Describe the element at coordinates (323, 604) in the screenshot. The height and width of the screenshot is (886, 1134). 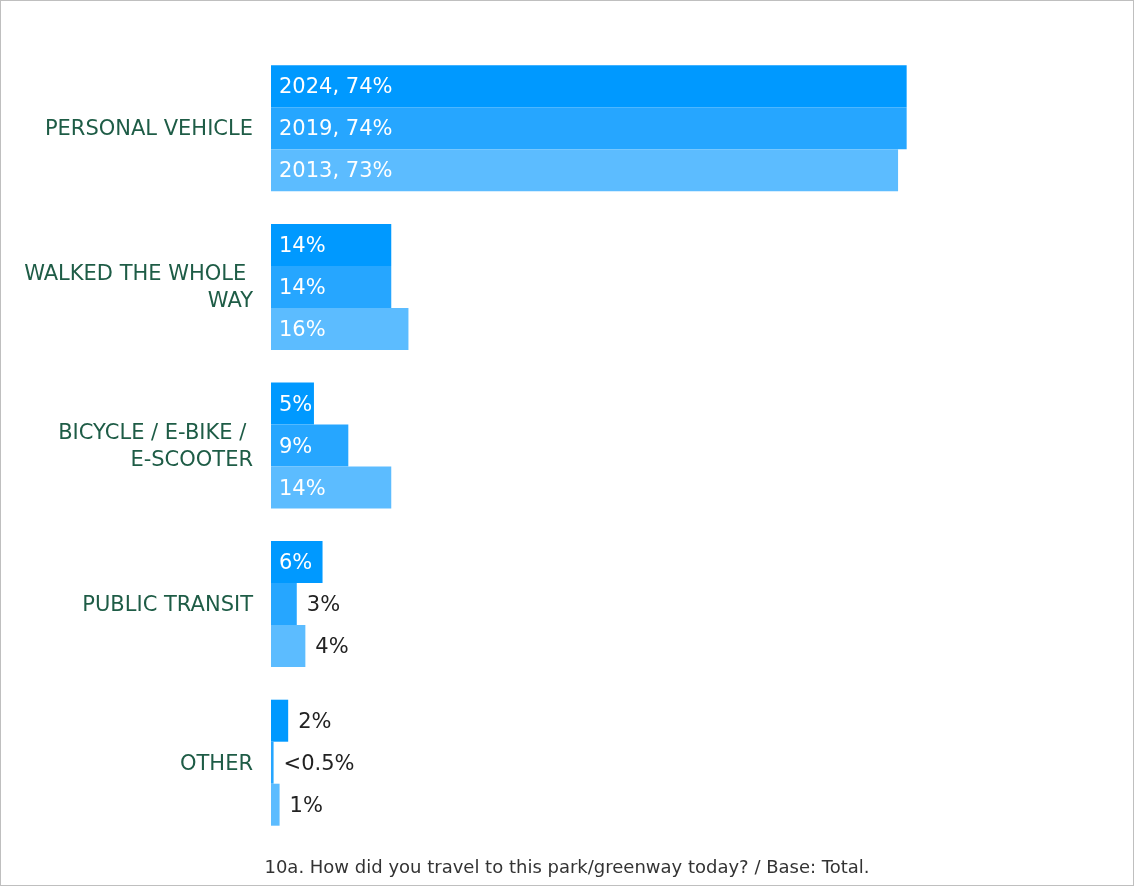
I see `data-label: 3%` at that location.